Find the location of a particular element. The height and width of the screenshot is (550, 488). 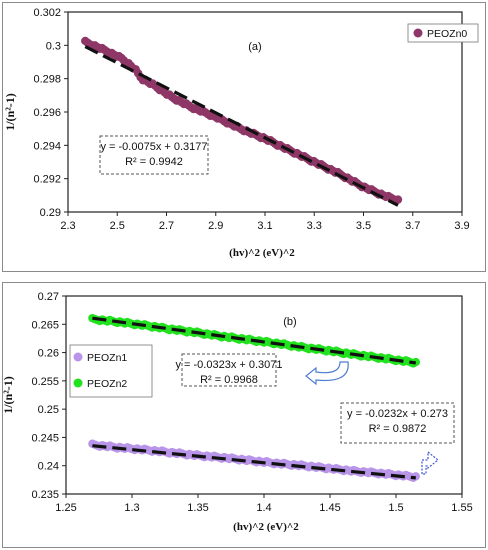

x-tick-label: 2.3 is located at coordinates (67, 226).